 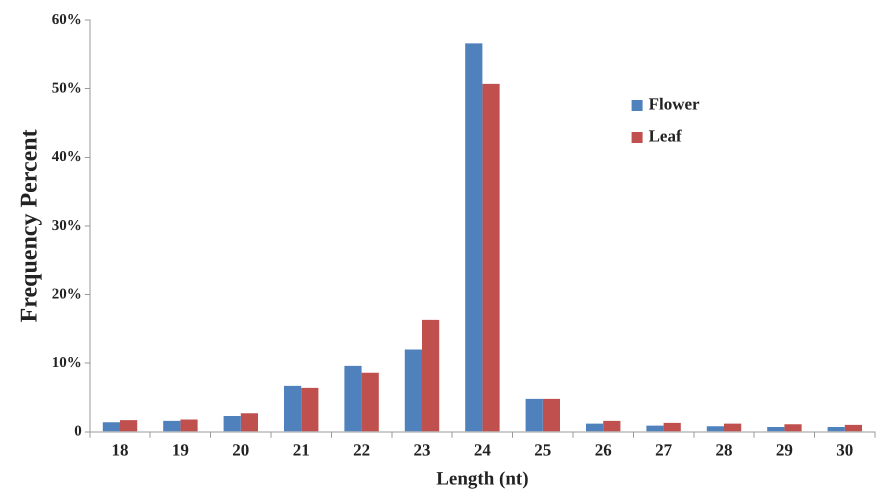 What do you see at coordinates (67, 157) in the screenshot?
I see `y-tick-label: 40%` at bounding box center [67, 157].